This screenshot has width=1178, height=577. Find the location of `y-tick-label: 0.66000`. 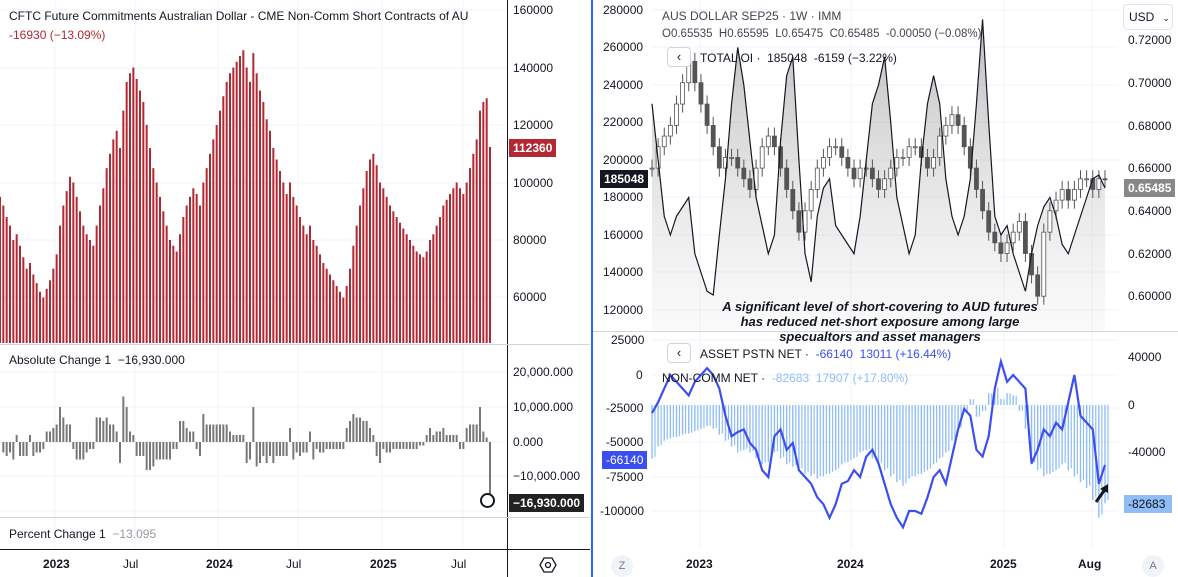

y-tick-label: 0.66000 is located at coordinates (1150, 168).